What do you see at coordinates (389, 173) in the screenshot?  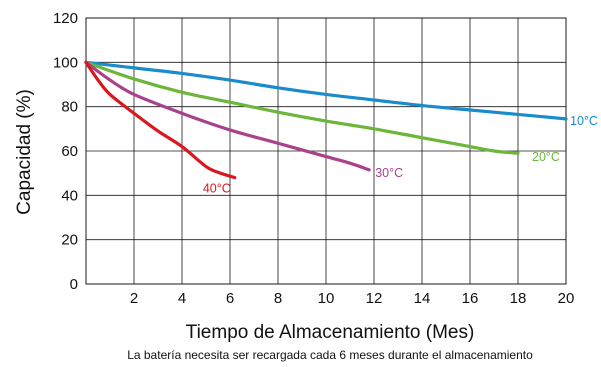 I see `series-label-30c: 30°C` at bounding box center [389, 173].